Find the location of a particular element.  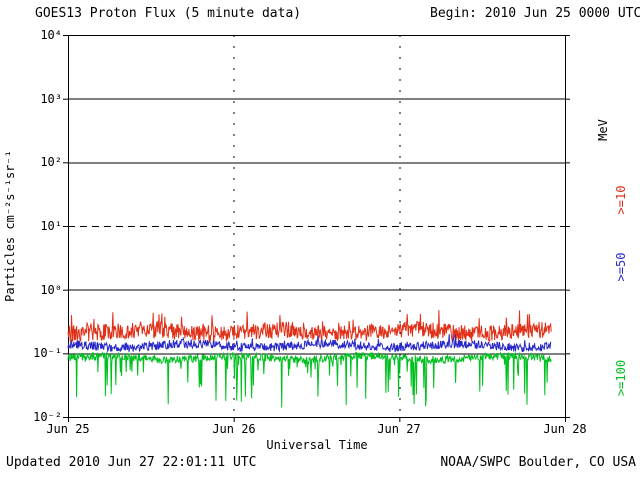

x-axis-label: Universal Time is located at coordinates (317, 445).